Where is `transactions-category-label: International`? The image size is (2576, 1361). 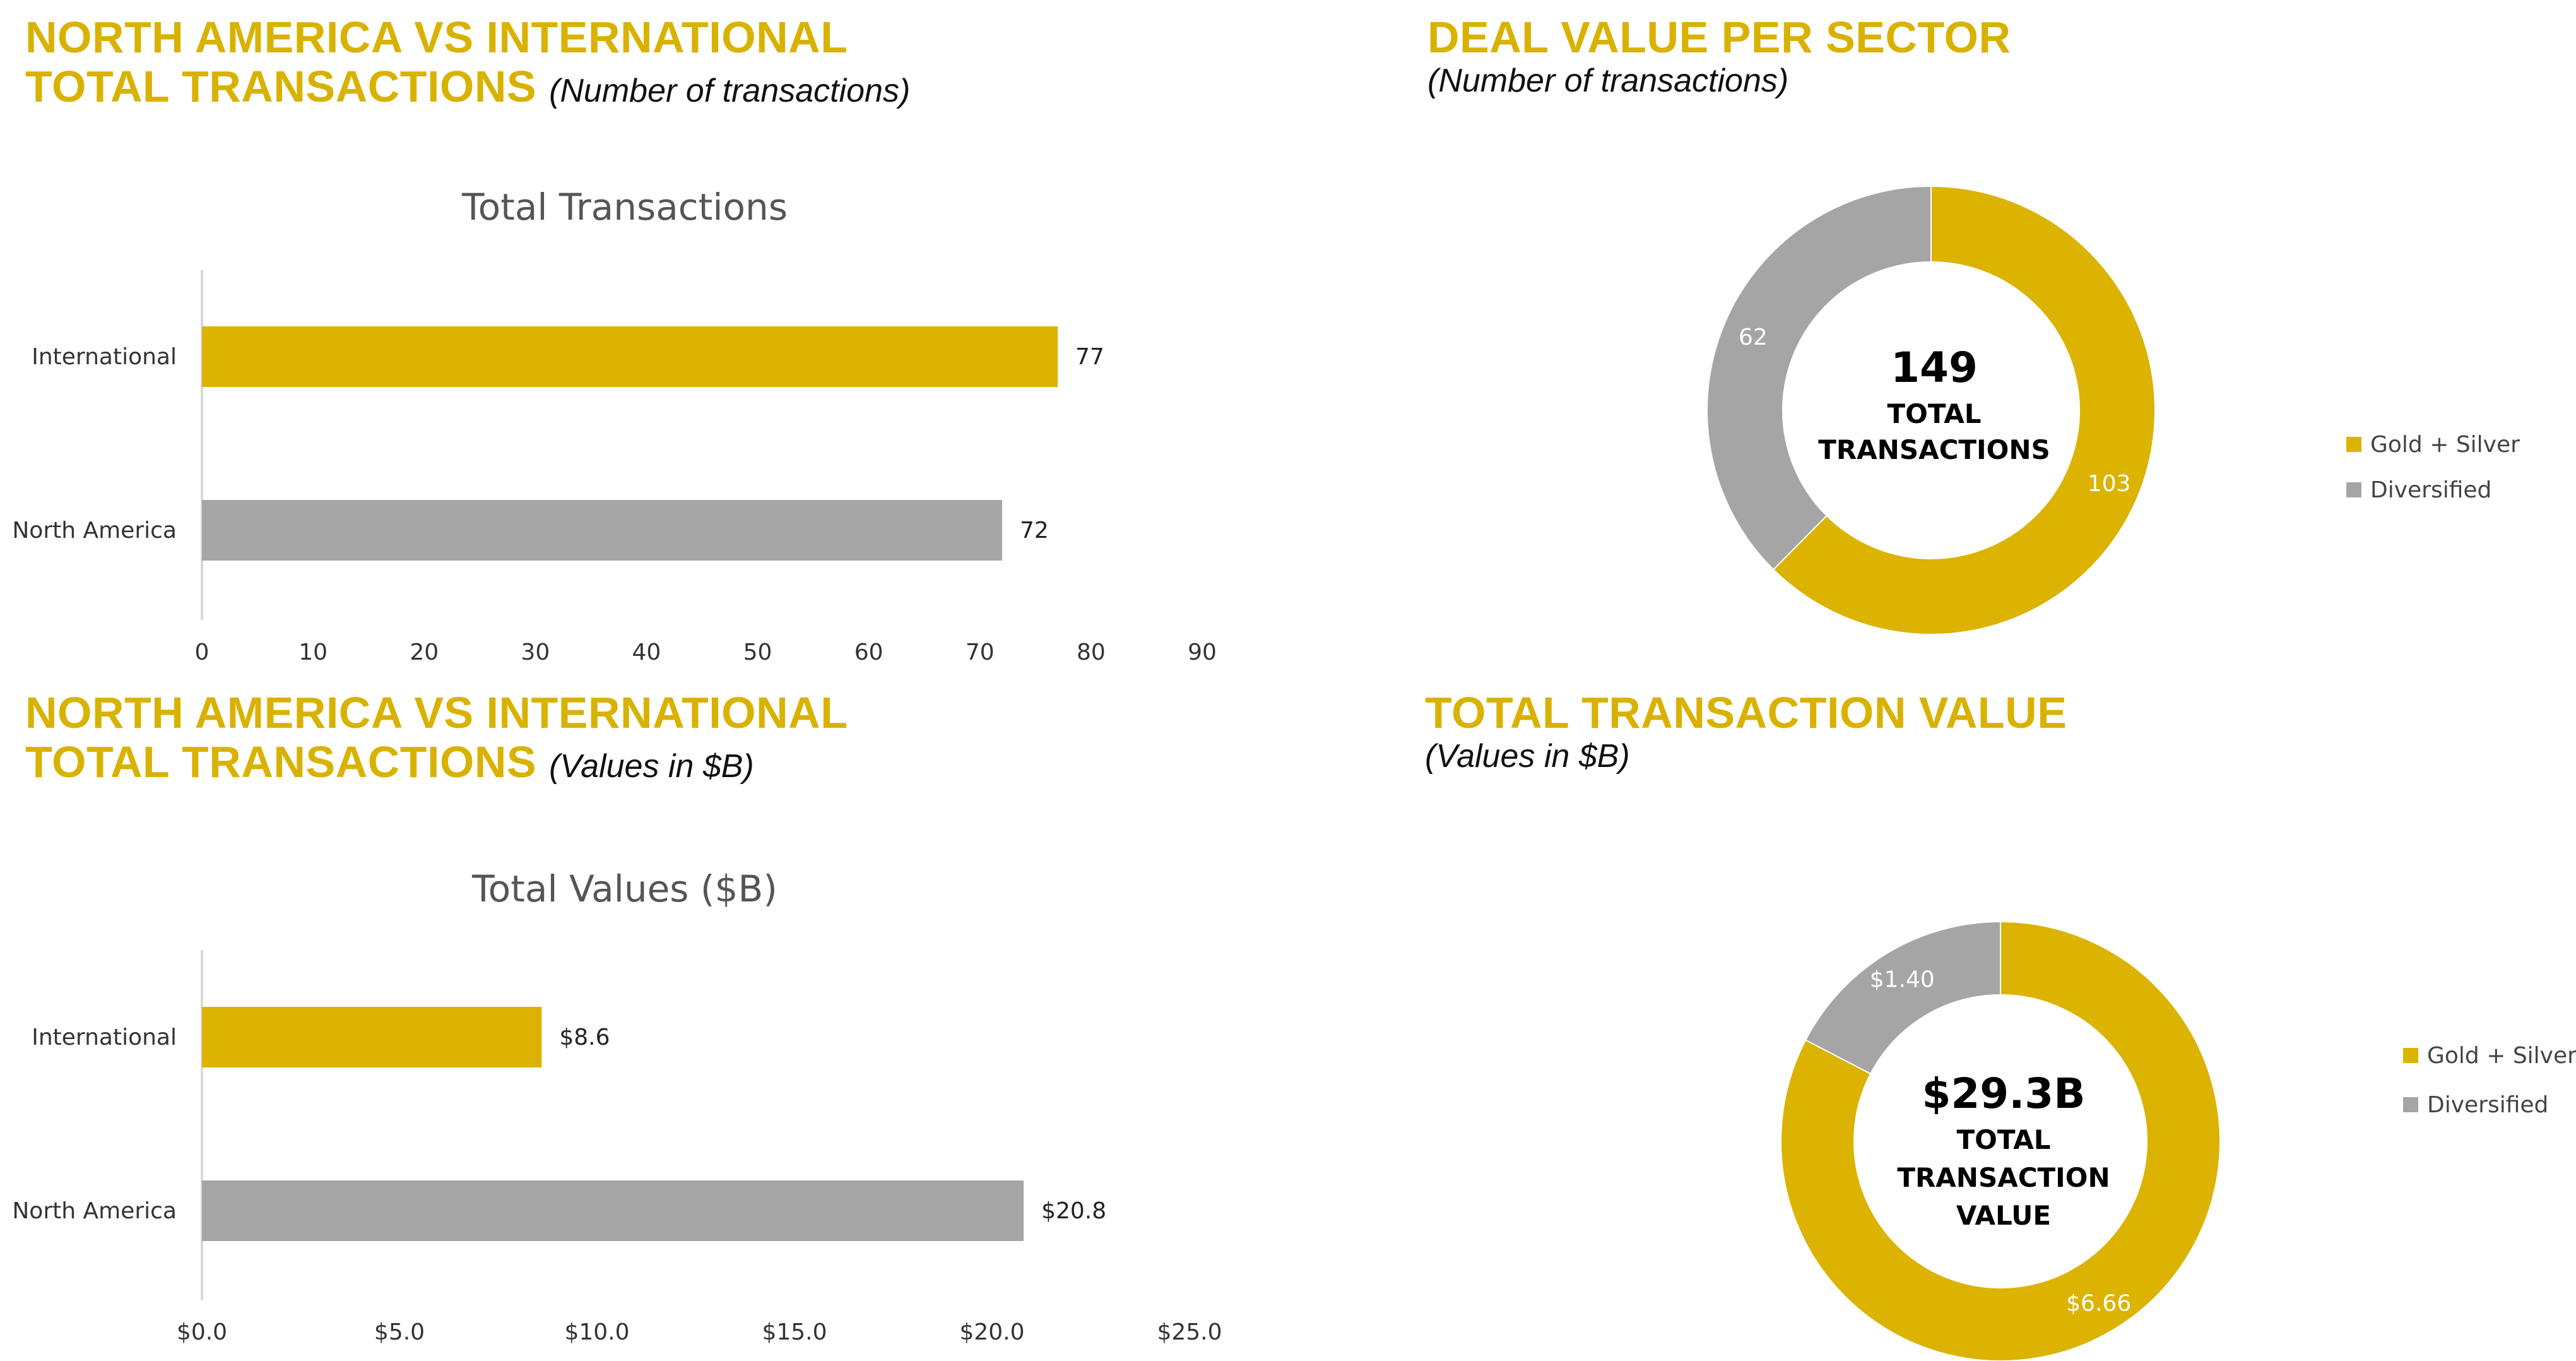
transactions-category-label: International is located at coordinates (104, 357).